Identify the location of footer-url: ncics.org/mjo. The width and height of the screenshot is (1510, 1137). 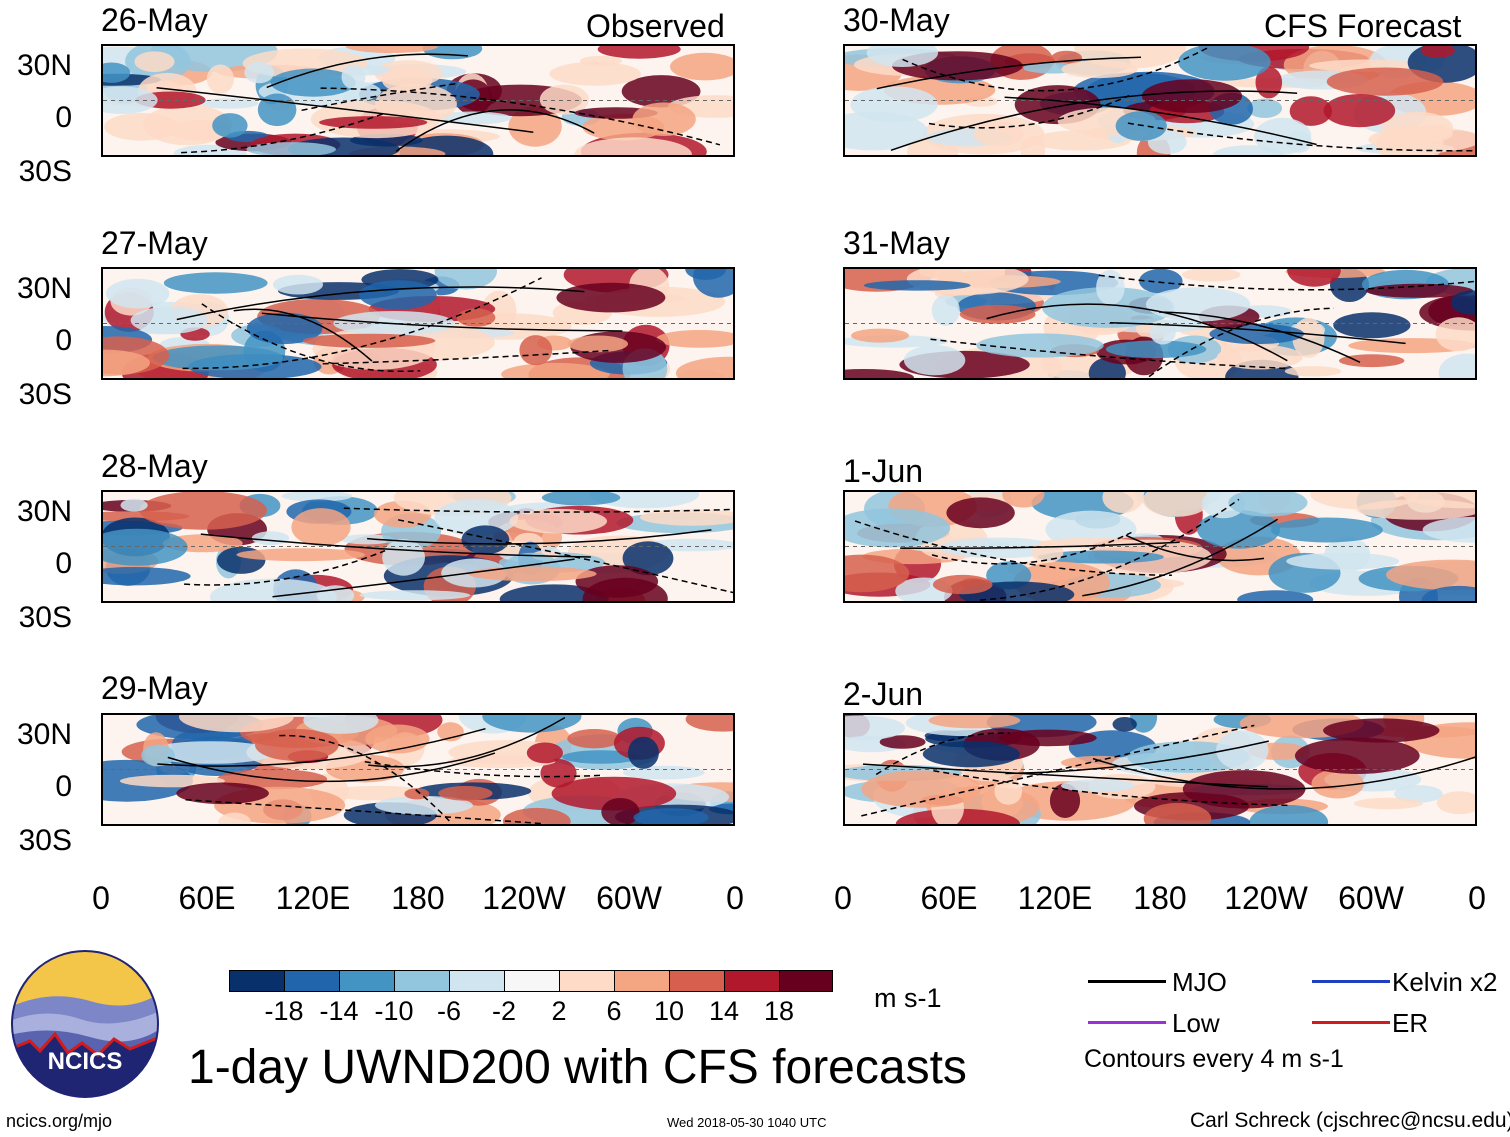
(59, 1121).